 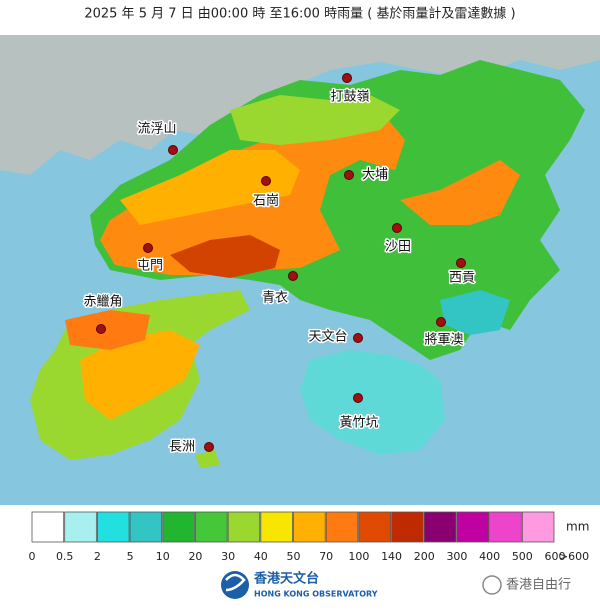 What do you see at coordinates (228, 556) in the screenshot?
I see `legend-label: 30` at bounding box center [228, 556].